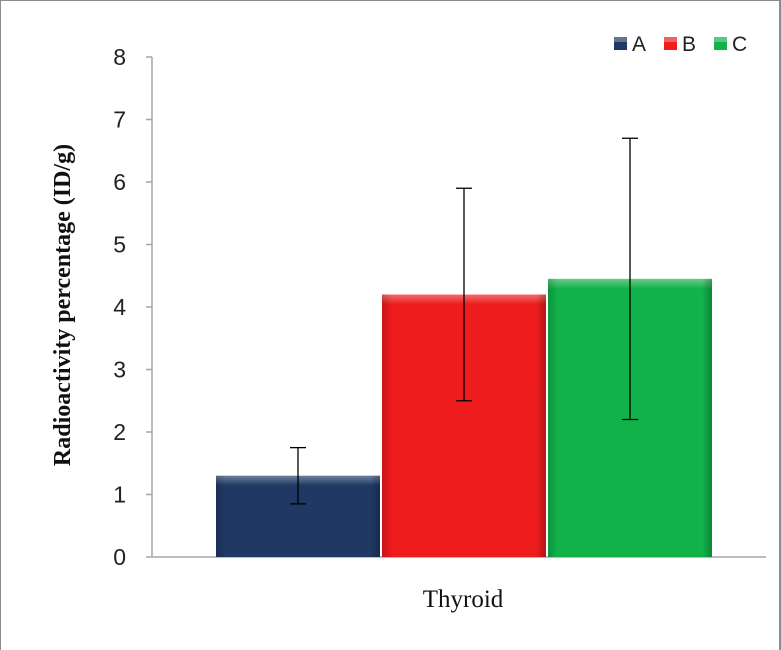 This screenshot has height=650, width=781. Describe the element at coordinates (119, 182) in the screenshot. I see `y-tick-label: 6` at that location.